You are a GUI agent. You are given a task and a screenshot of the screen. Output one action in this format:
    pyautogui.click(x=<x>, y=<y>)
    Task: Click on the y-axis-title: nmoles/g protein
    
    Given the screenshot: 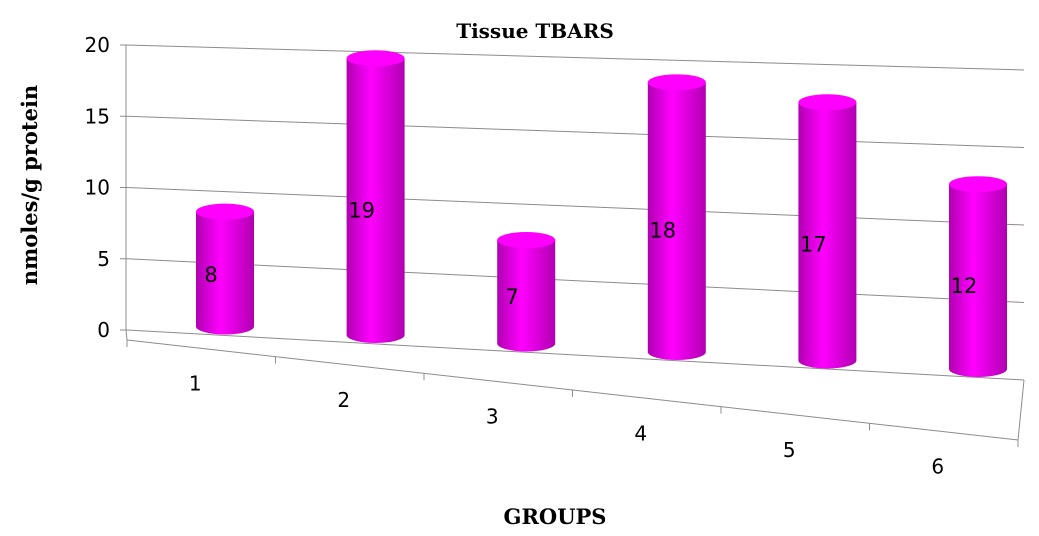 What is the action you would take?
    pyautogui.click(x=29, y=185)
    